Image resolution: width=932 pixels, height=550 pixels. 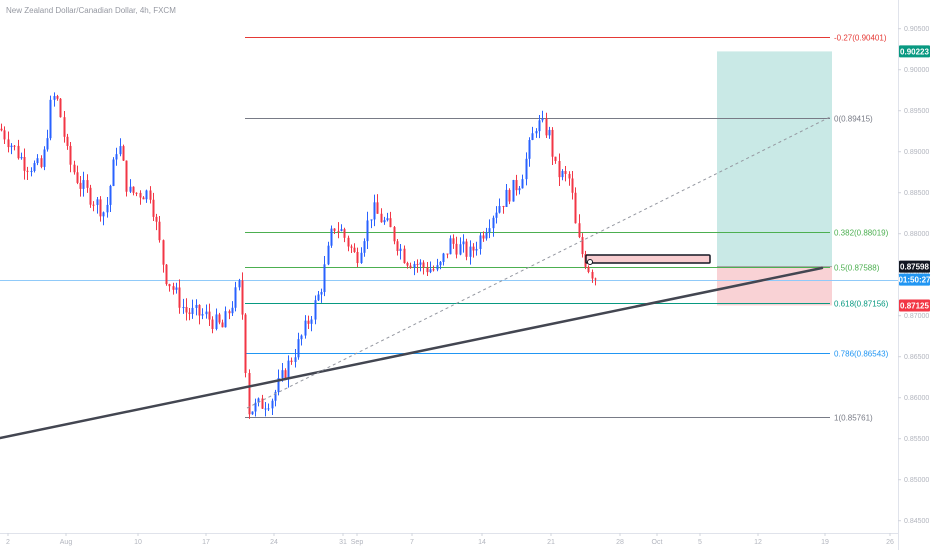 What do you see at coordinates (657, 542) in the screenshot?
I see `x-tick-label: Oct` at bounding box center [657, 542].